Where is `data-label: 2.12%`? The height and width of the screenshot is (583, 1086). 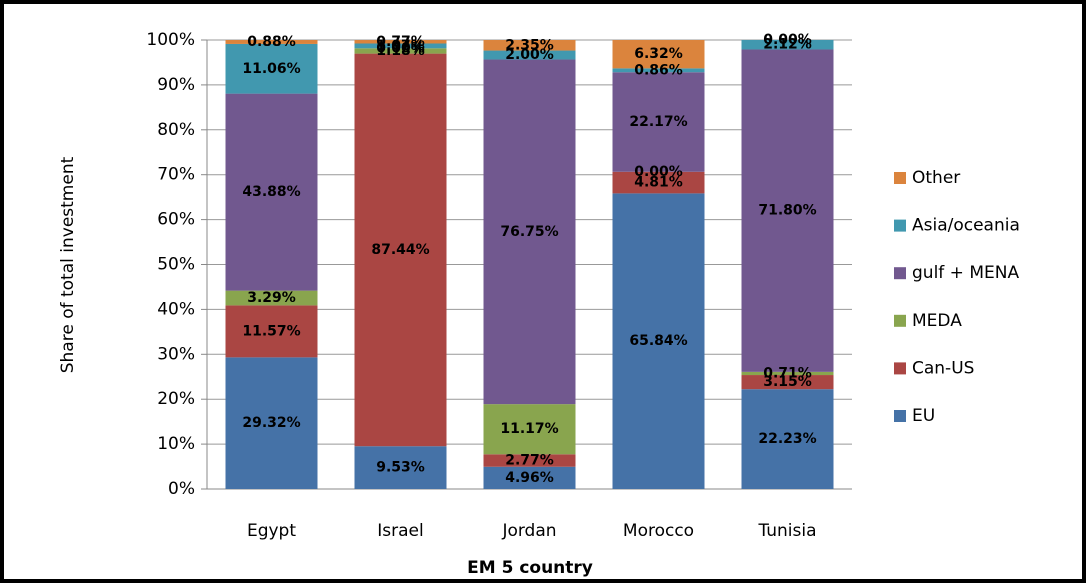
data-label: 2.12% is located at coordinates (787, 45).